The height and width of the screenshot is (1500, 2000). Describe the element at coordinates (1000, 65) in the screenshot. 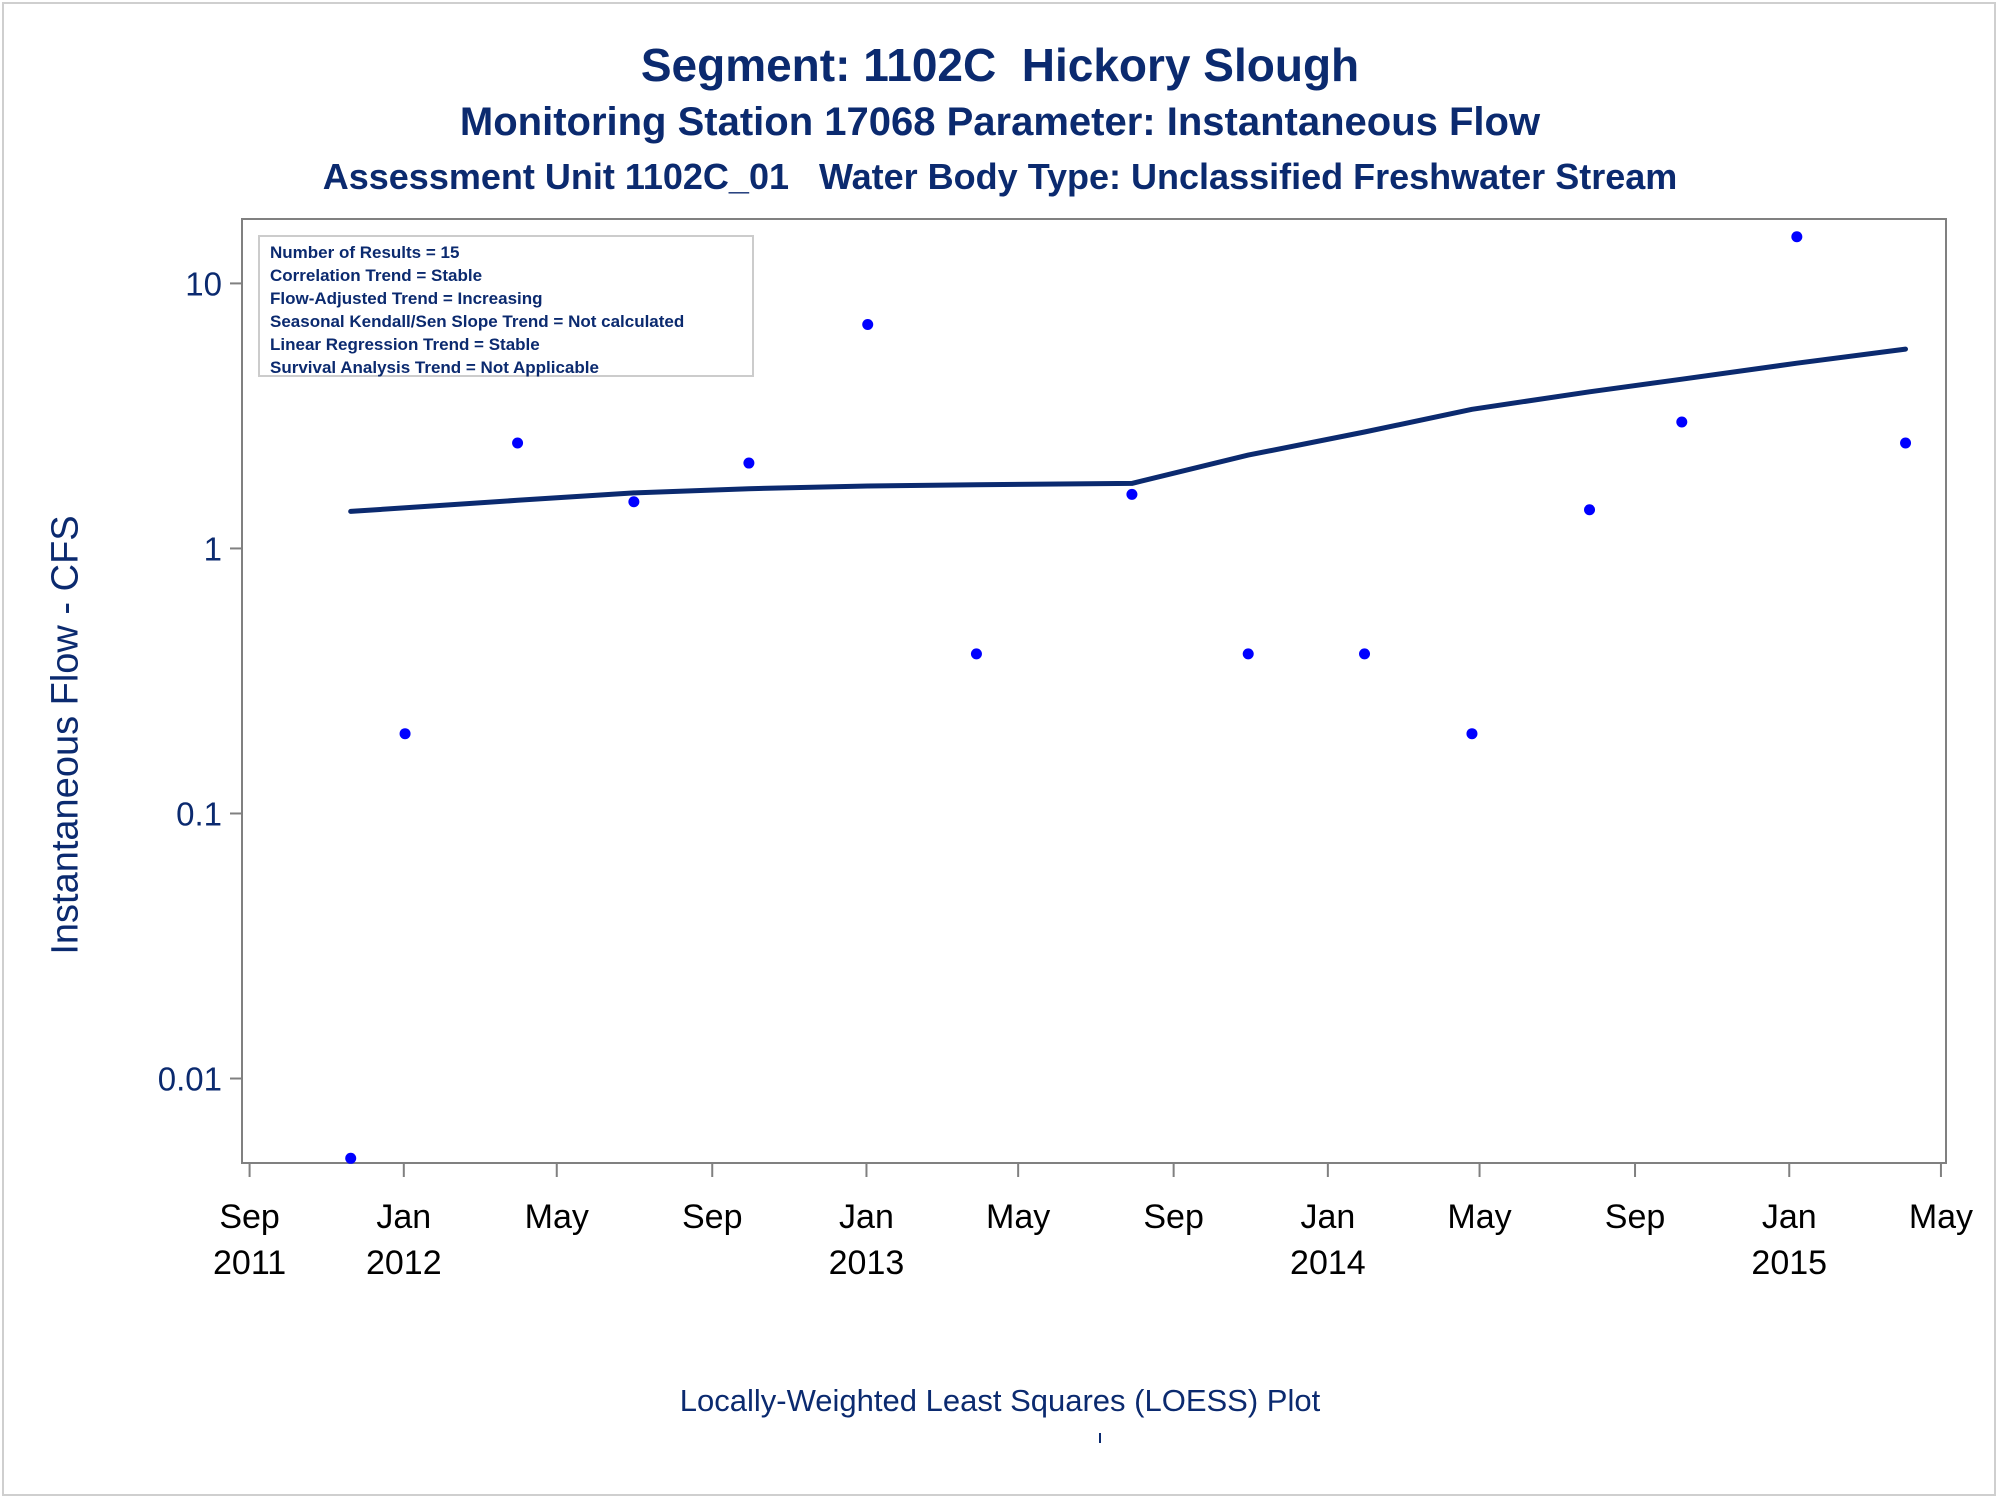

I see `chart-title: Segment: 1102C Hickory Slough` at that location.